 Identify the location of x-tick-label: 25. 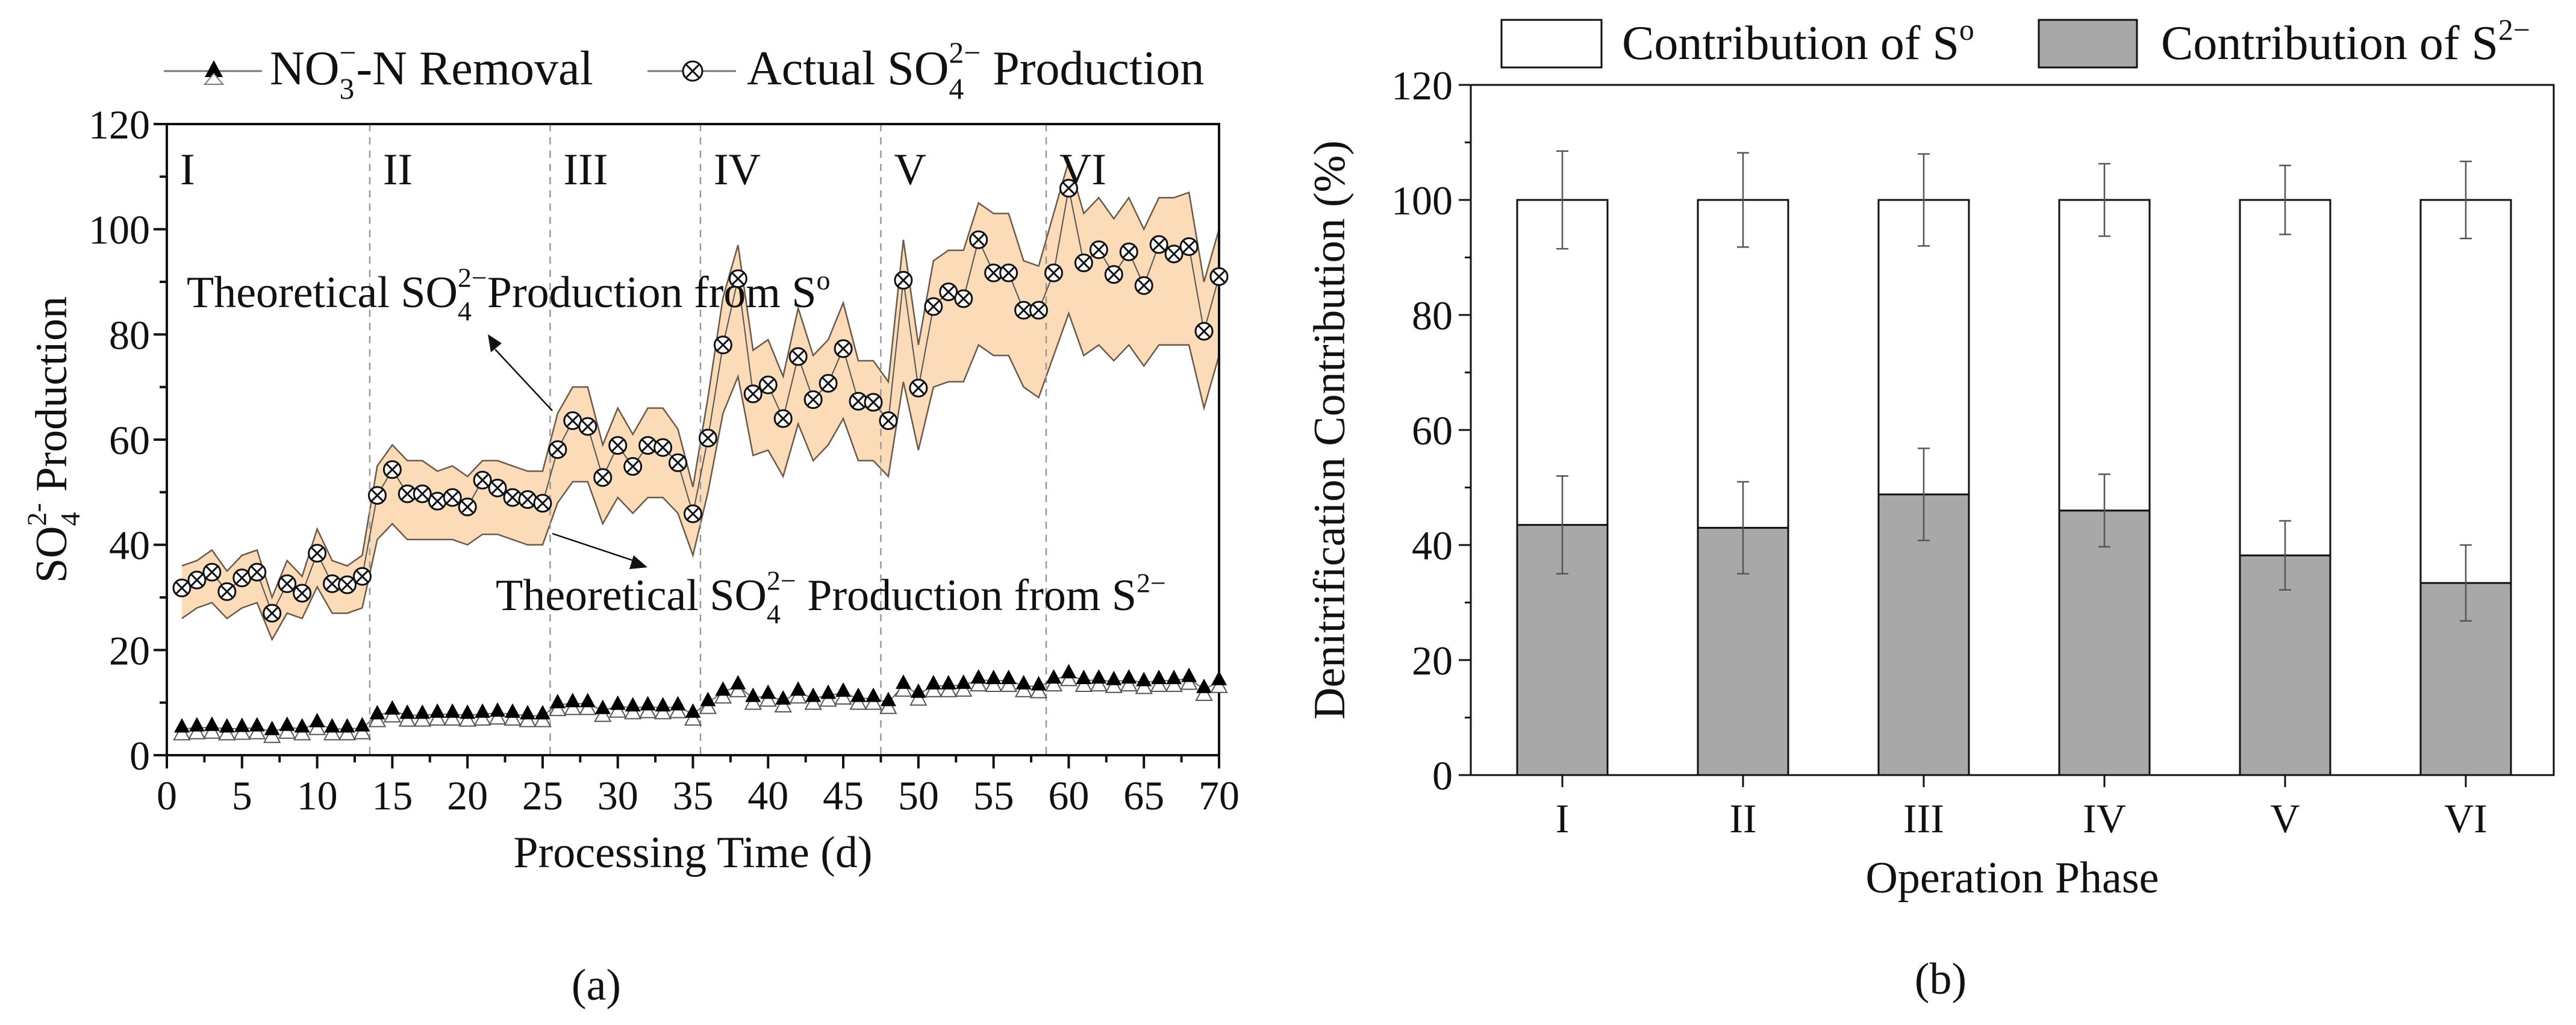
(542, 795).